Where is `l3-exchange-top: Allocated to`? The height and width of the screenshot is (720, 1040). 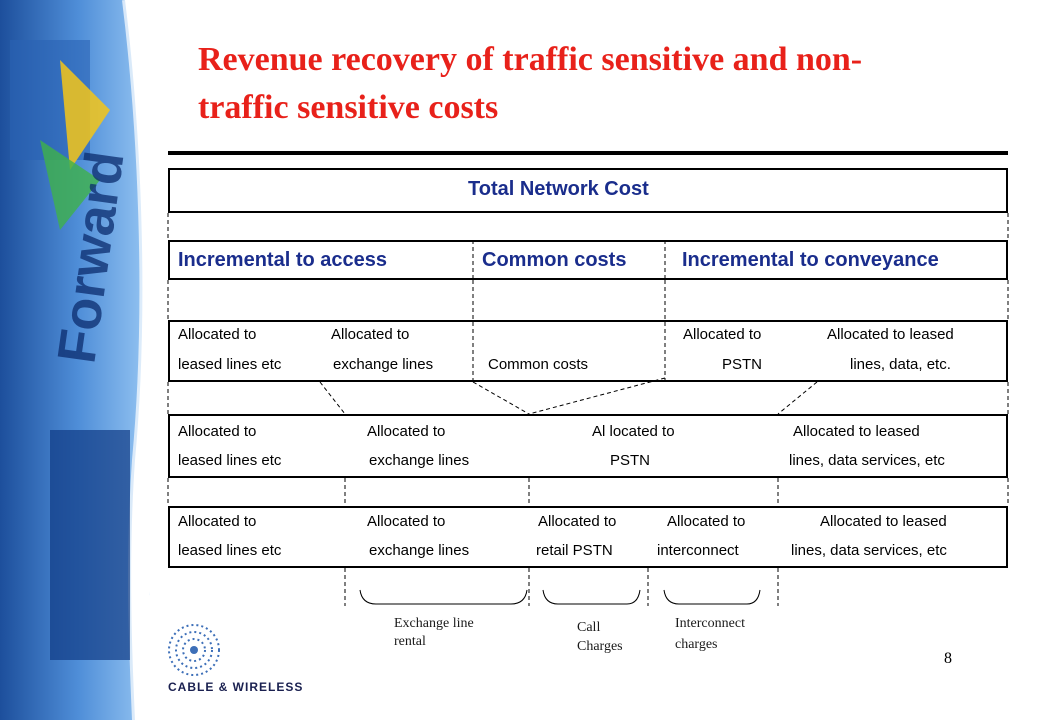 l3-exchange-top: Allocated to is located at coordinates (406, 431).